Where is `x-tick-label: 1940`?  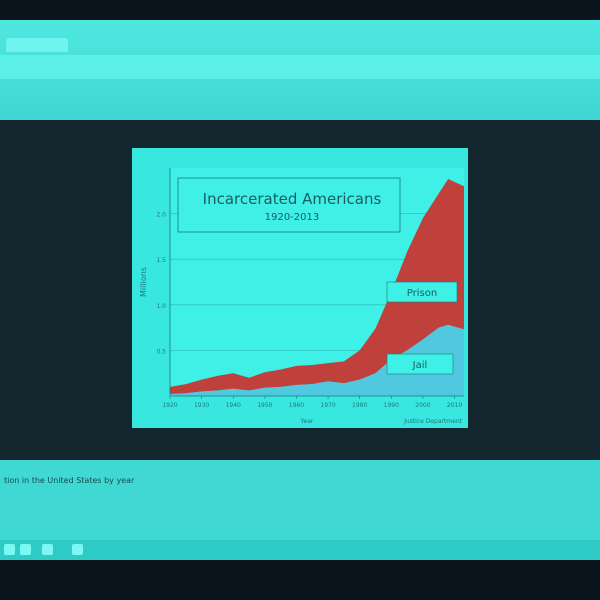
x-tick-label: 1940 is located at coordinates (233, 405).